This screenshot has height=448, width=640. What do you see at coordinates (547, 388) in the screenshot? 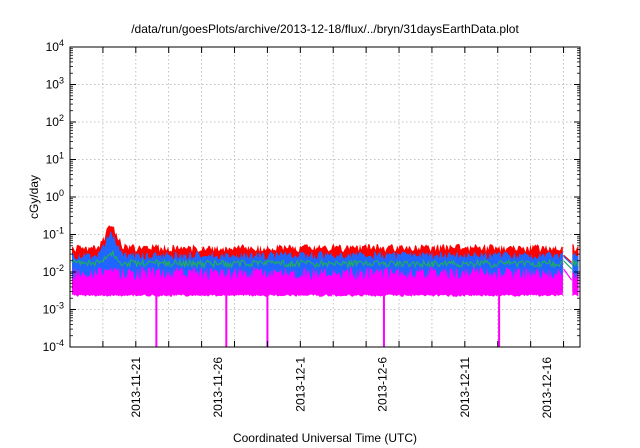
I see `x-tick-label: 2013-12-16` at bounding box center [547, 388].